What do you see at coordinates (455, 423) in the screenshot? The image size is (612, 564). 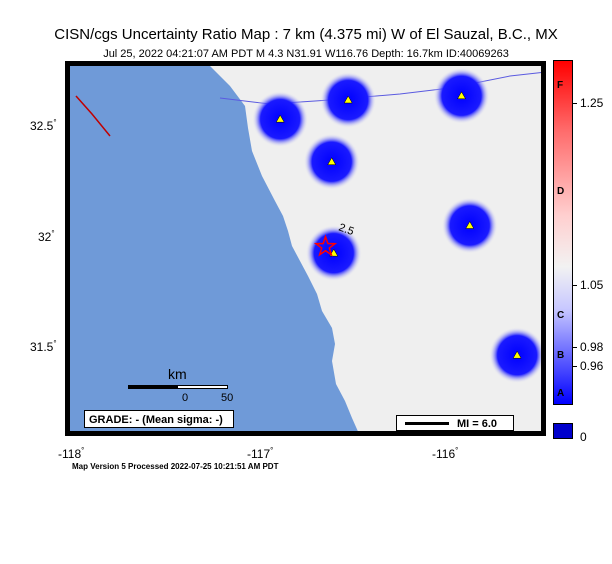 I see `mi-legend: MI = 6.0` at bounding box center [455, 423].